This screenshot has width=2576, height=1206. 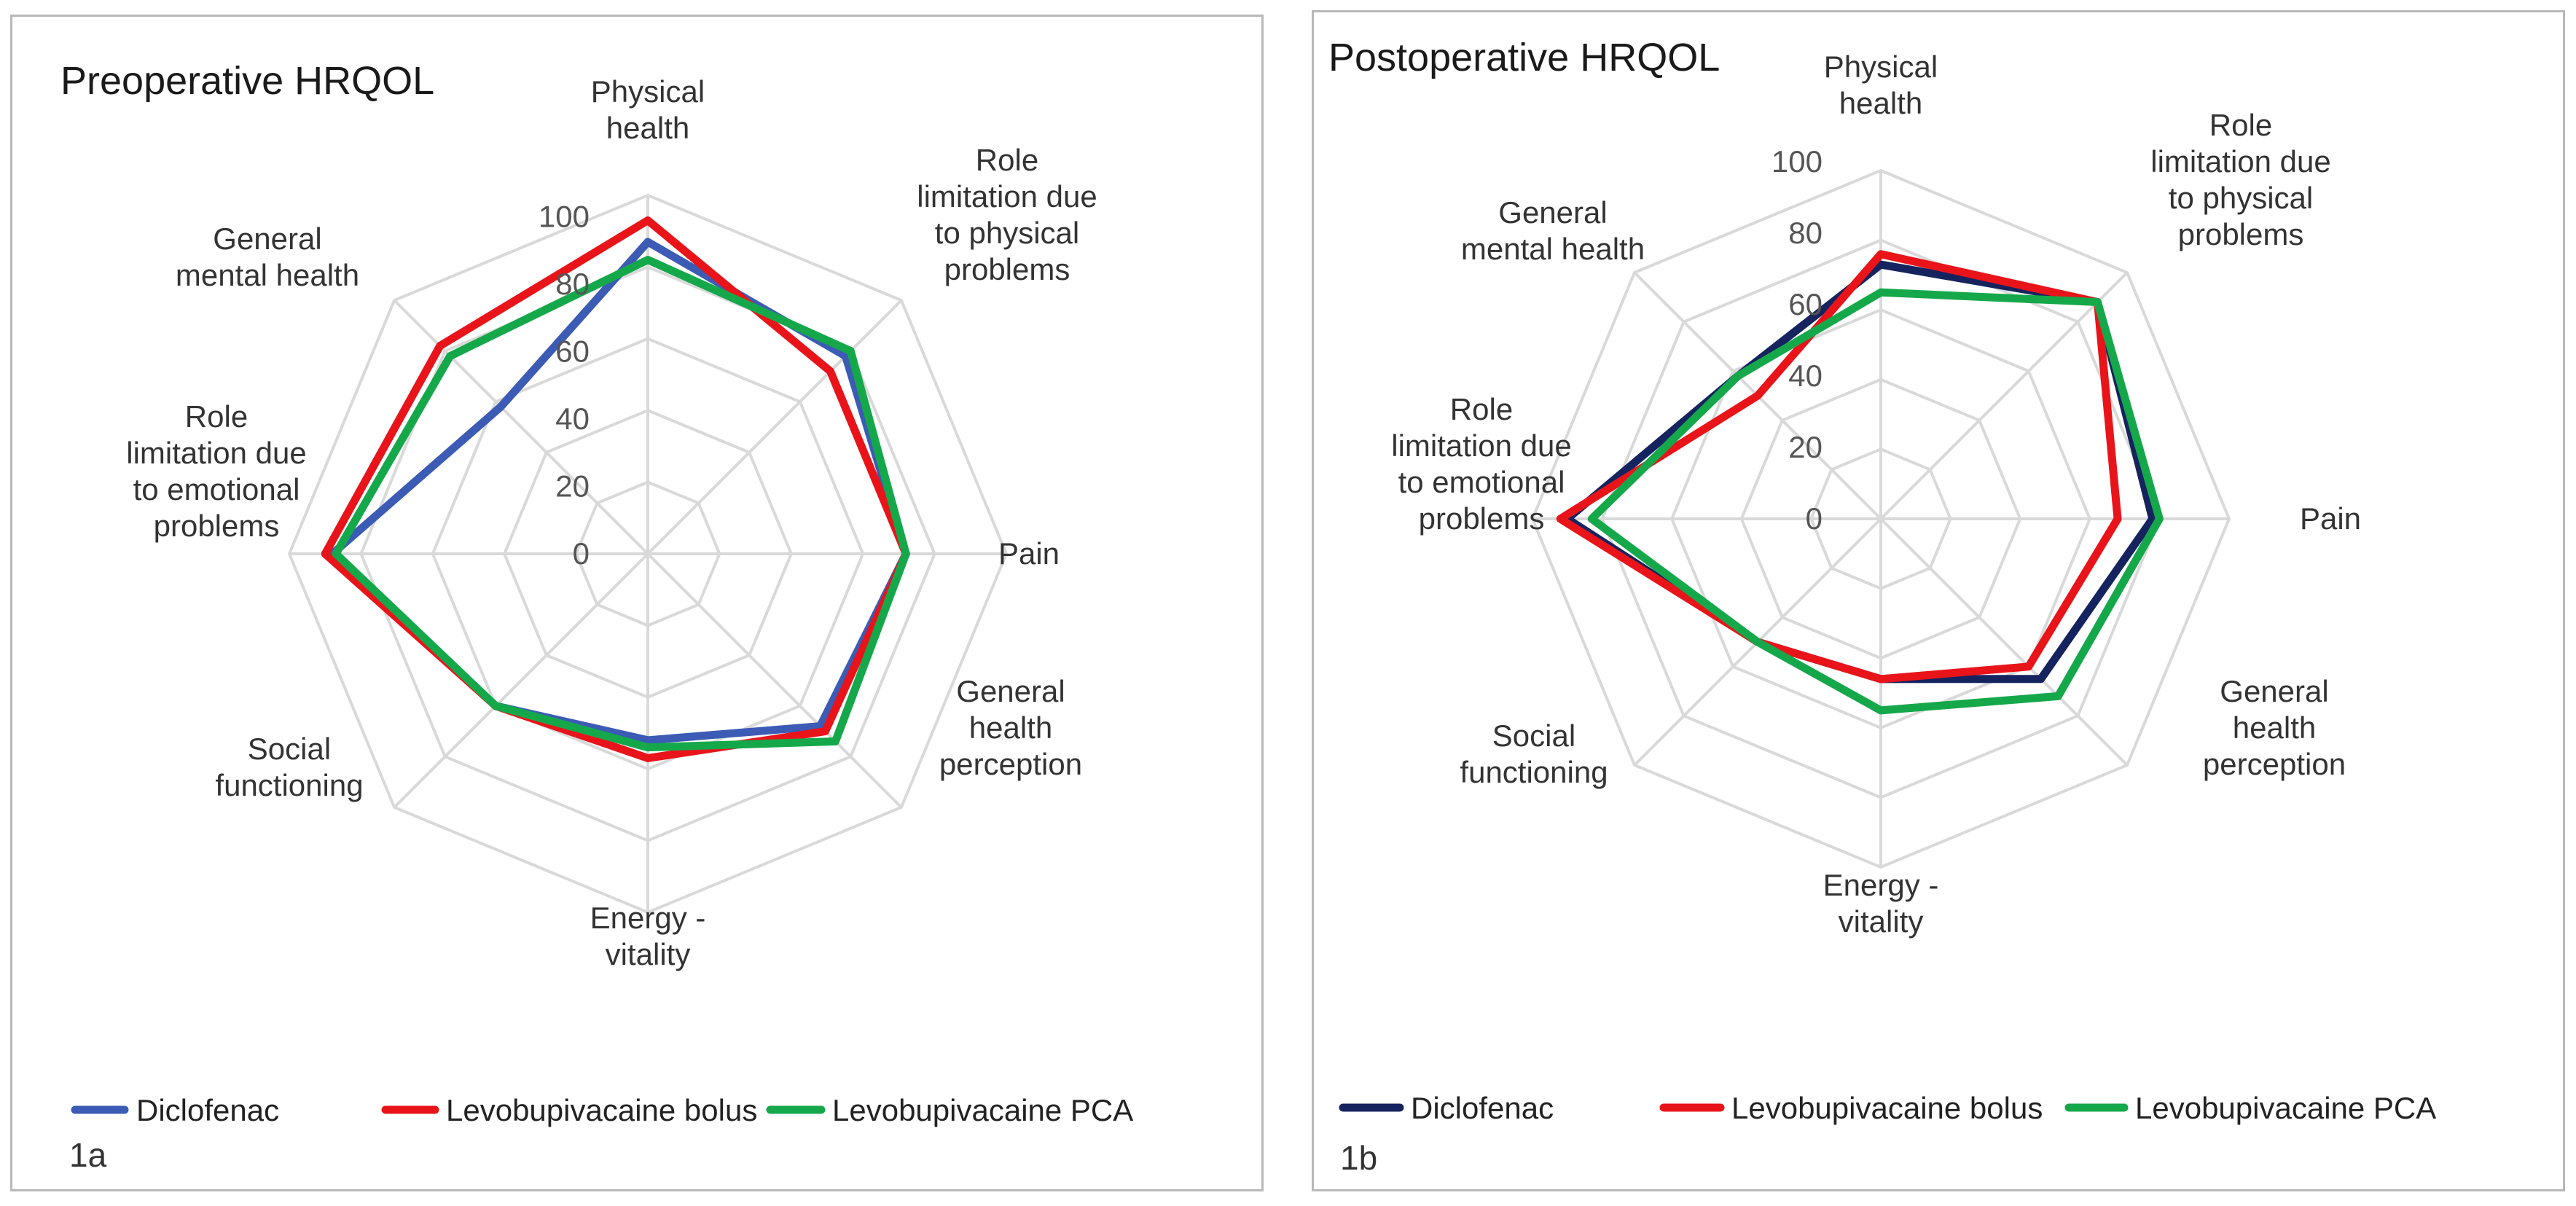 I want to click on panel-label: 1b, so click(x=1358, y=1158).